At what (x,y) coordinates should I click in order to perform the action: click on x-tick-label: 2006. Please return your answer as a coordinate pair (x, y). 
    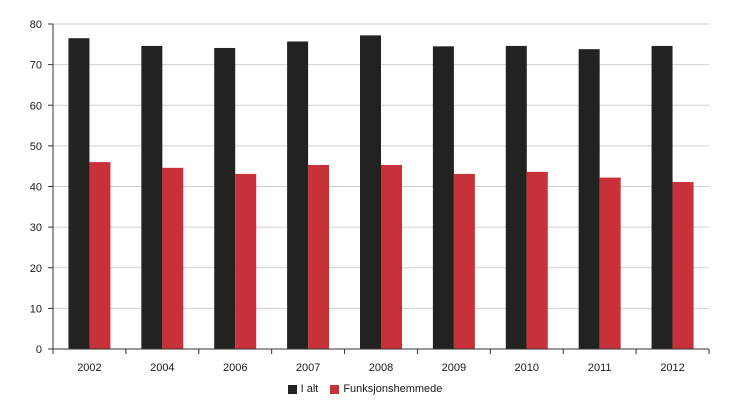
    Looking at the image, I should click on (235, 368).